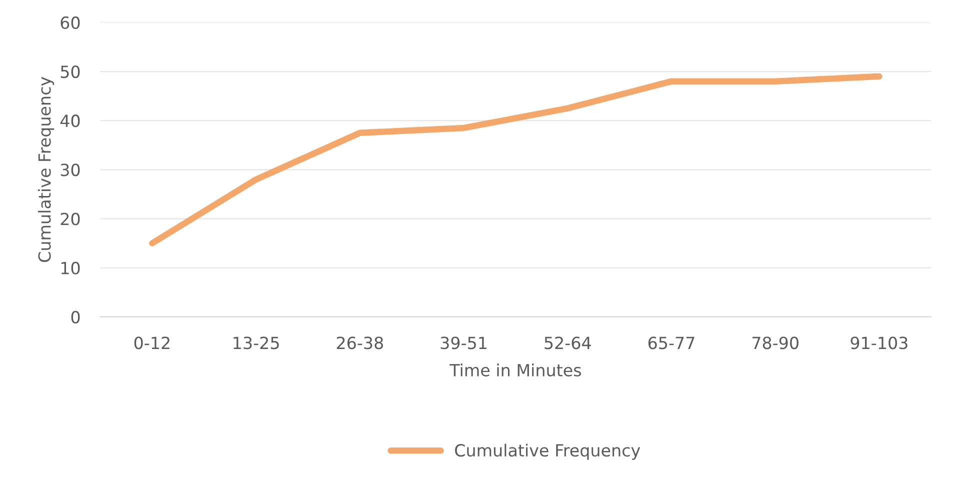 Image resolution: width=955 pixels, height=499 pixels. What do you see at coordinates (46, 169) in the screenshot?
I see `y-axis-title: Cumulative Frequency` at bounding box center [46, 169].